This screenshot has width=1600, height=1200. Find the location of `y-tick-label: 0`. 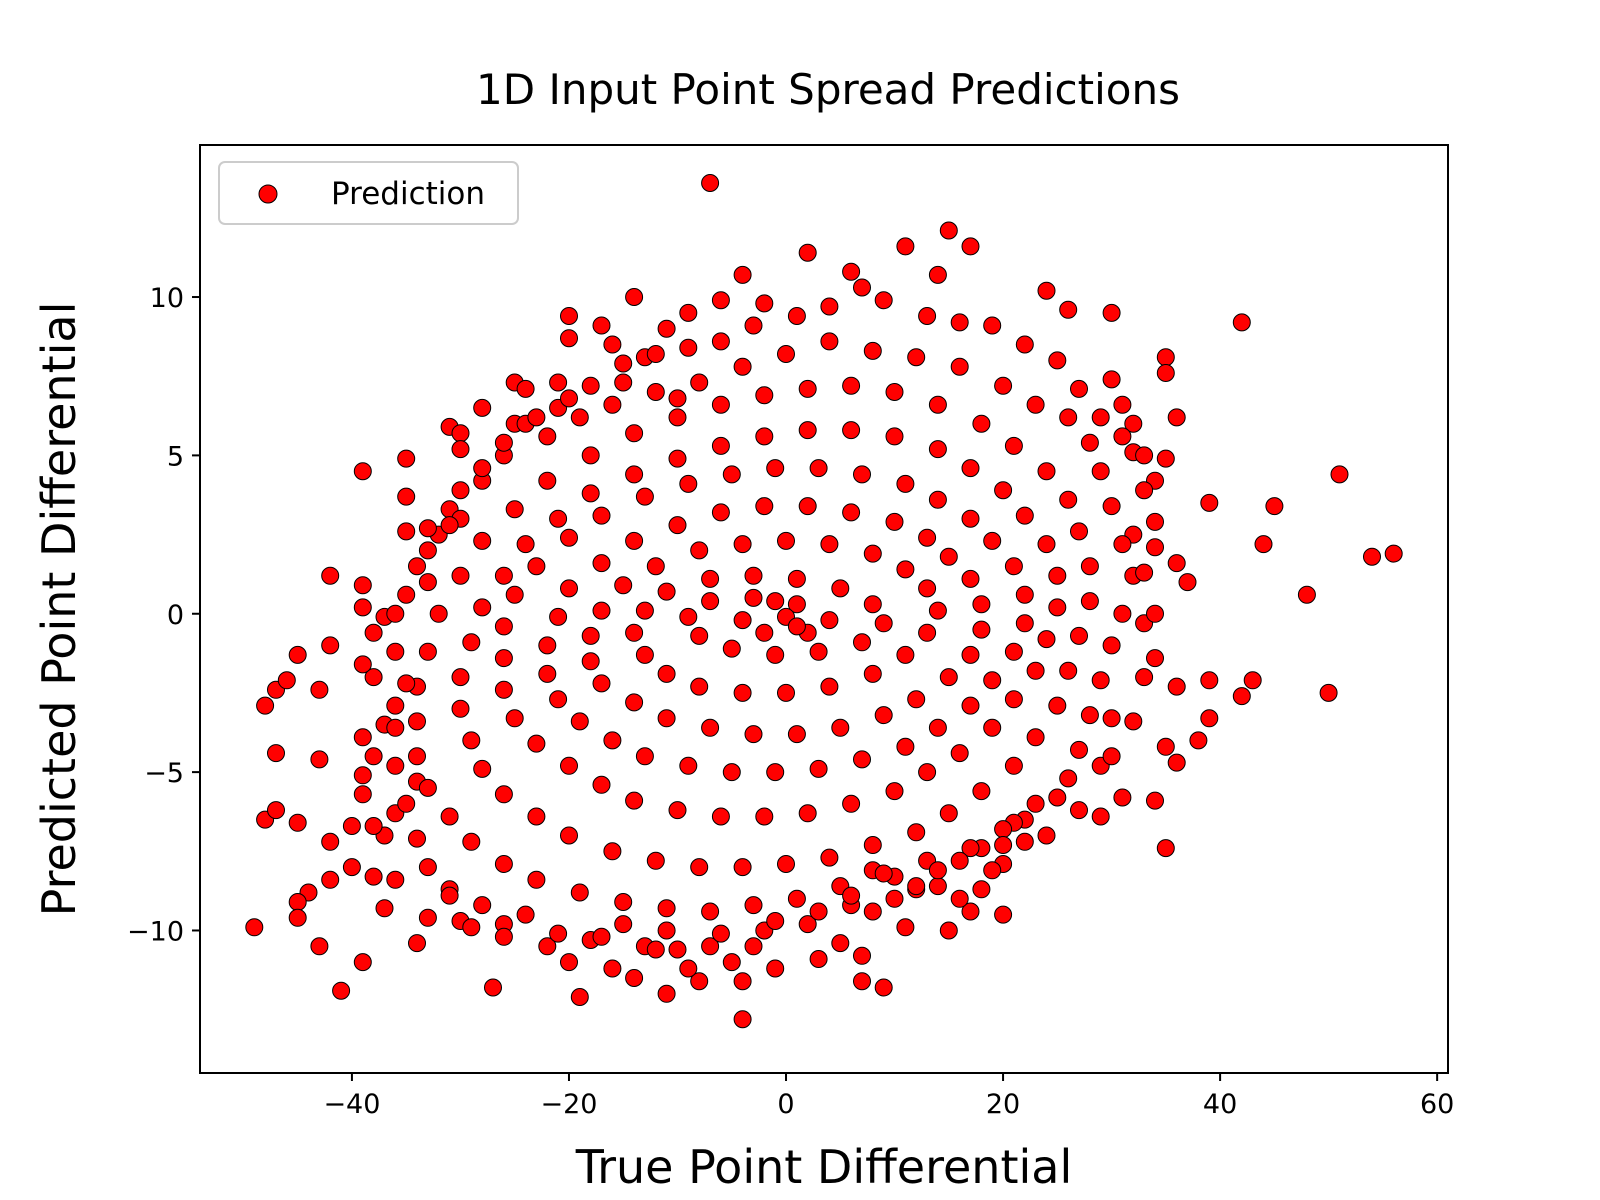

y-tick-label: 0 is located at coordinates (175, 615).